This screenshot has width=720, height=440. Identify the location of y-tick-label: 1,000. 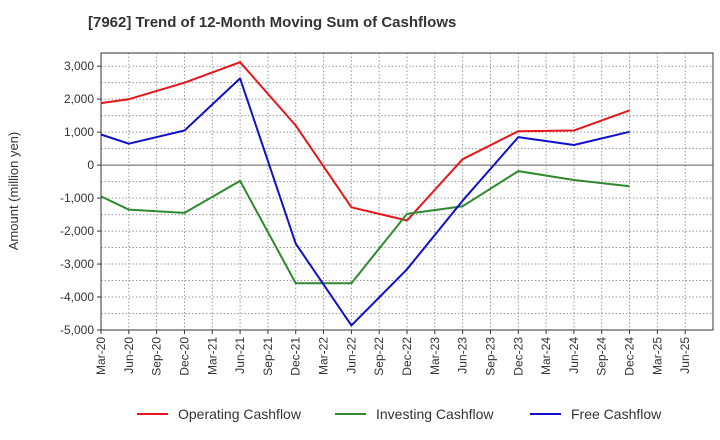
(79, 132).